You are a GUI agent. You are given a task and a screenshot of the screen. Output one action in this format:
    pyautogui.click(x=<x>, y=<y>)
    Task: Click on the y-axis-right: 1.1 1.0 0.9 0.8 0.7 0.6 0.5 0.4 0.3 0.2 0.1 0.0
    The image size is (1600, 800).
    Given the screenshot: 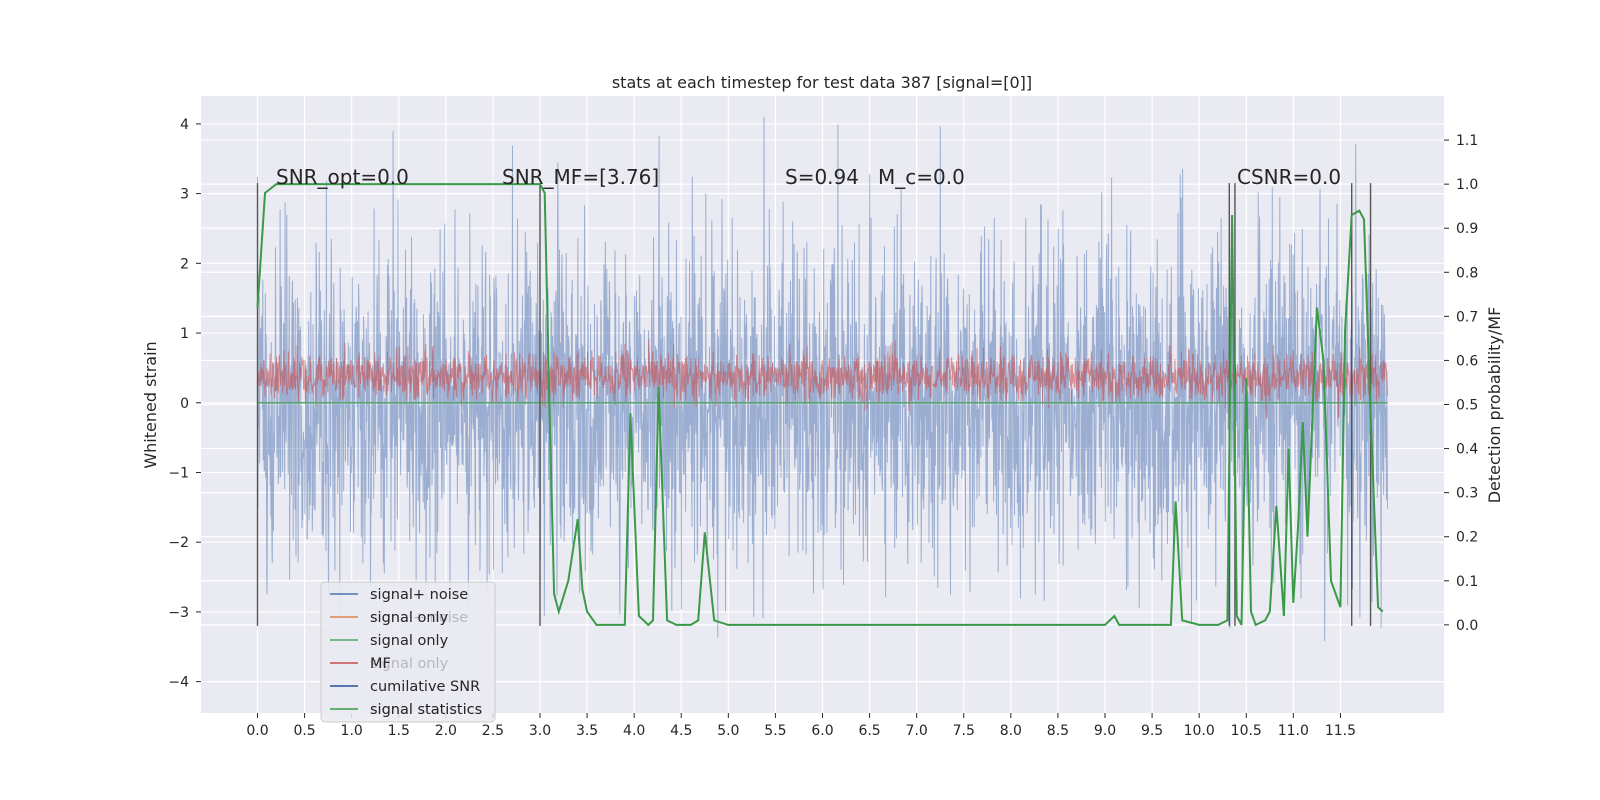 What is the action you would take?
    pyautogui.click(x=1461, y=383)
    